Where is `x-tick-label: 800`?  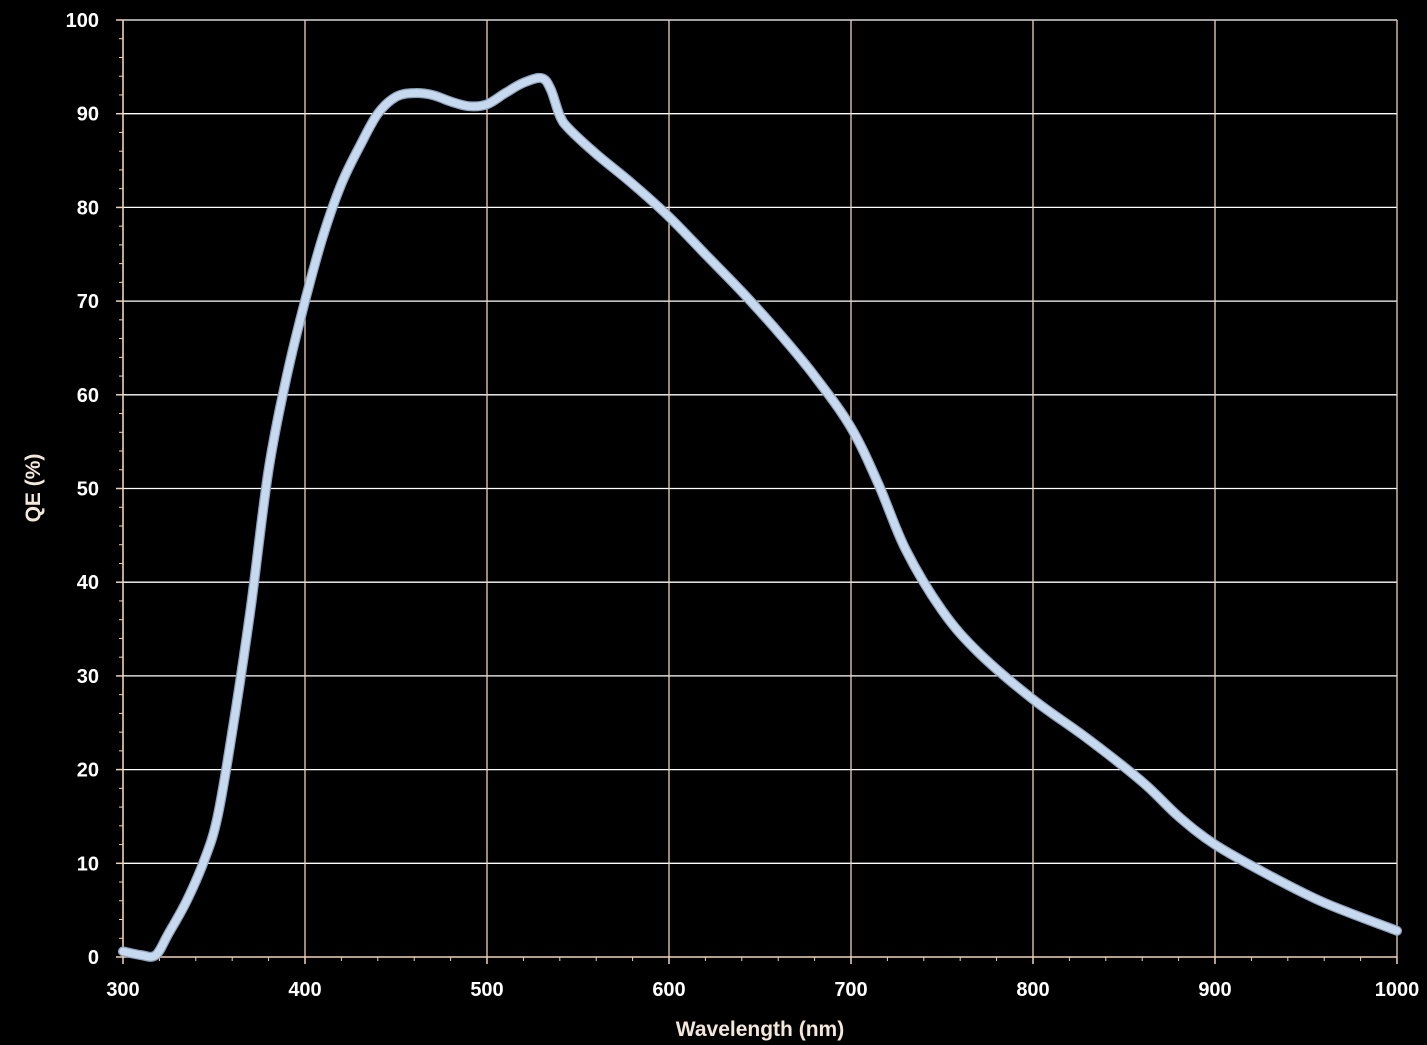 x-tick-label: 800 is located at coordinates (1032, 990).